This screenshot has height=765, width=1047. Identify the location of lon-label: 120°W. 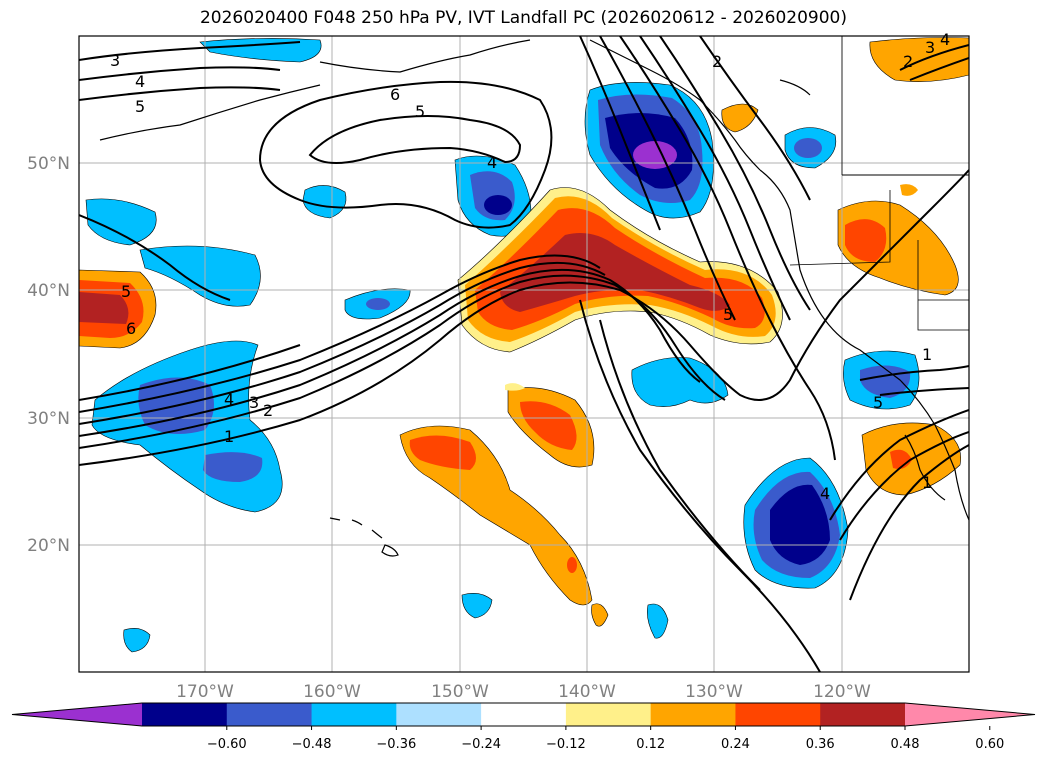
(842, 692).